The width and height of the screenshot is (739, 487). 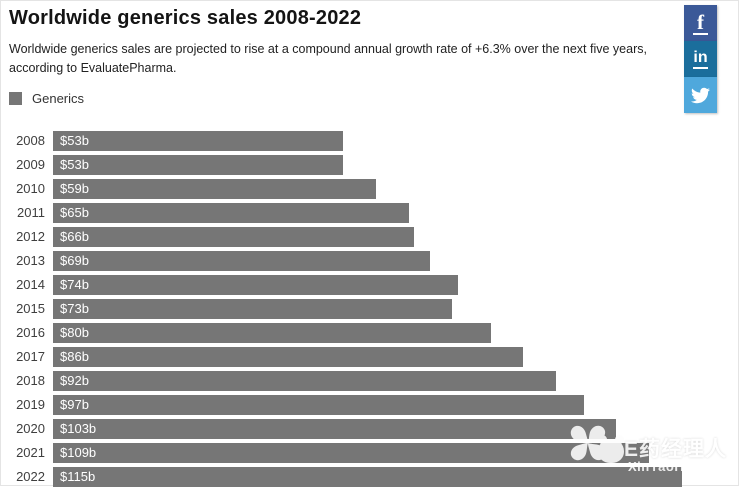 What do you see at coordinates (30, 308) in the screenshot?
I see `year-label: 2015` at bounding box center [30, 308].